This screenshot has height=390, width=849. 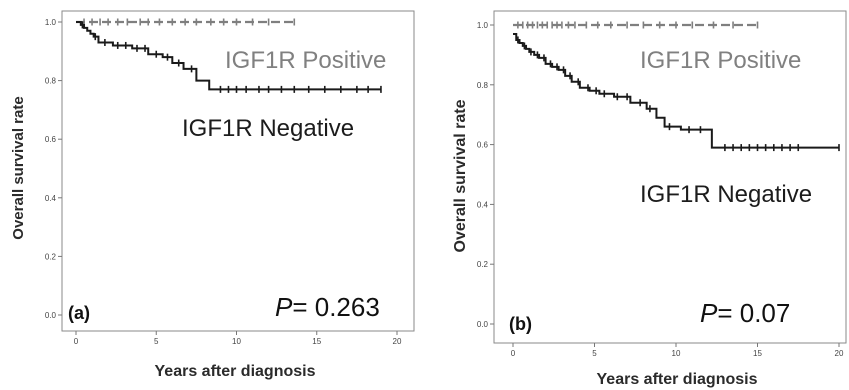 What do you see at coordinates (520, 324) in the screenshot?
I see `panel-label: (b)` at bounding box center [520, 324].